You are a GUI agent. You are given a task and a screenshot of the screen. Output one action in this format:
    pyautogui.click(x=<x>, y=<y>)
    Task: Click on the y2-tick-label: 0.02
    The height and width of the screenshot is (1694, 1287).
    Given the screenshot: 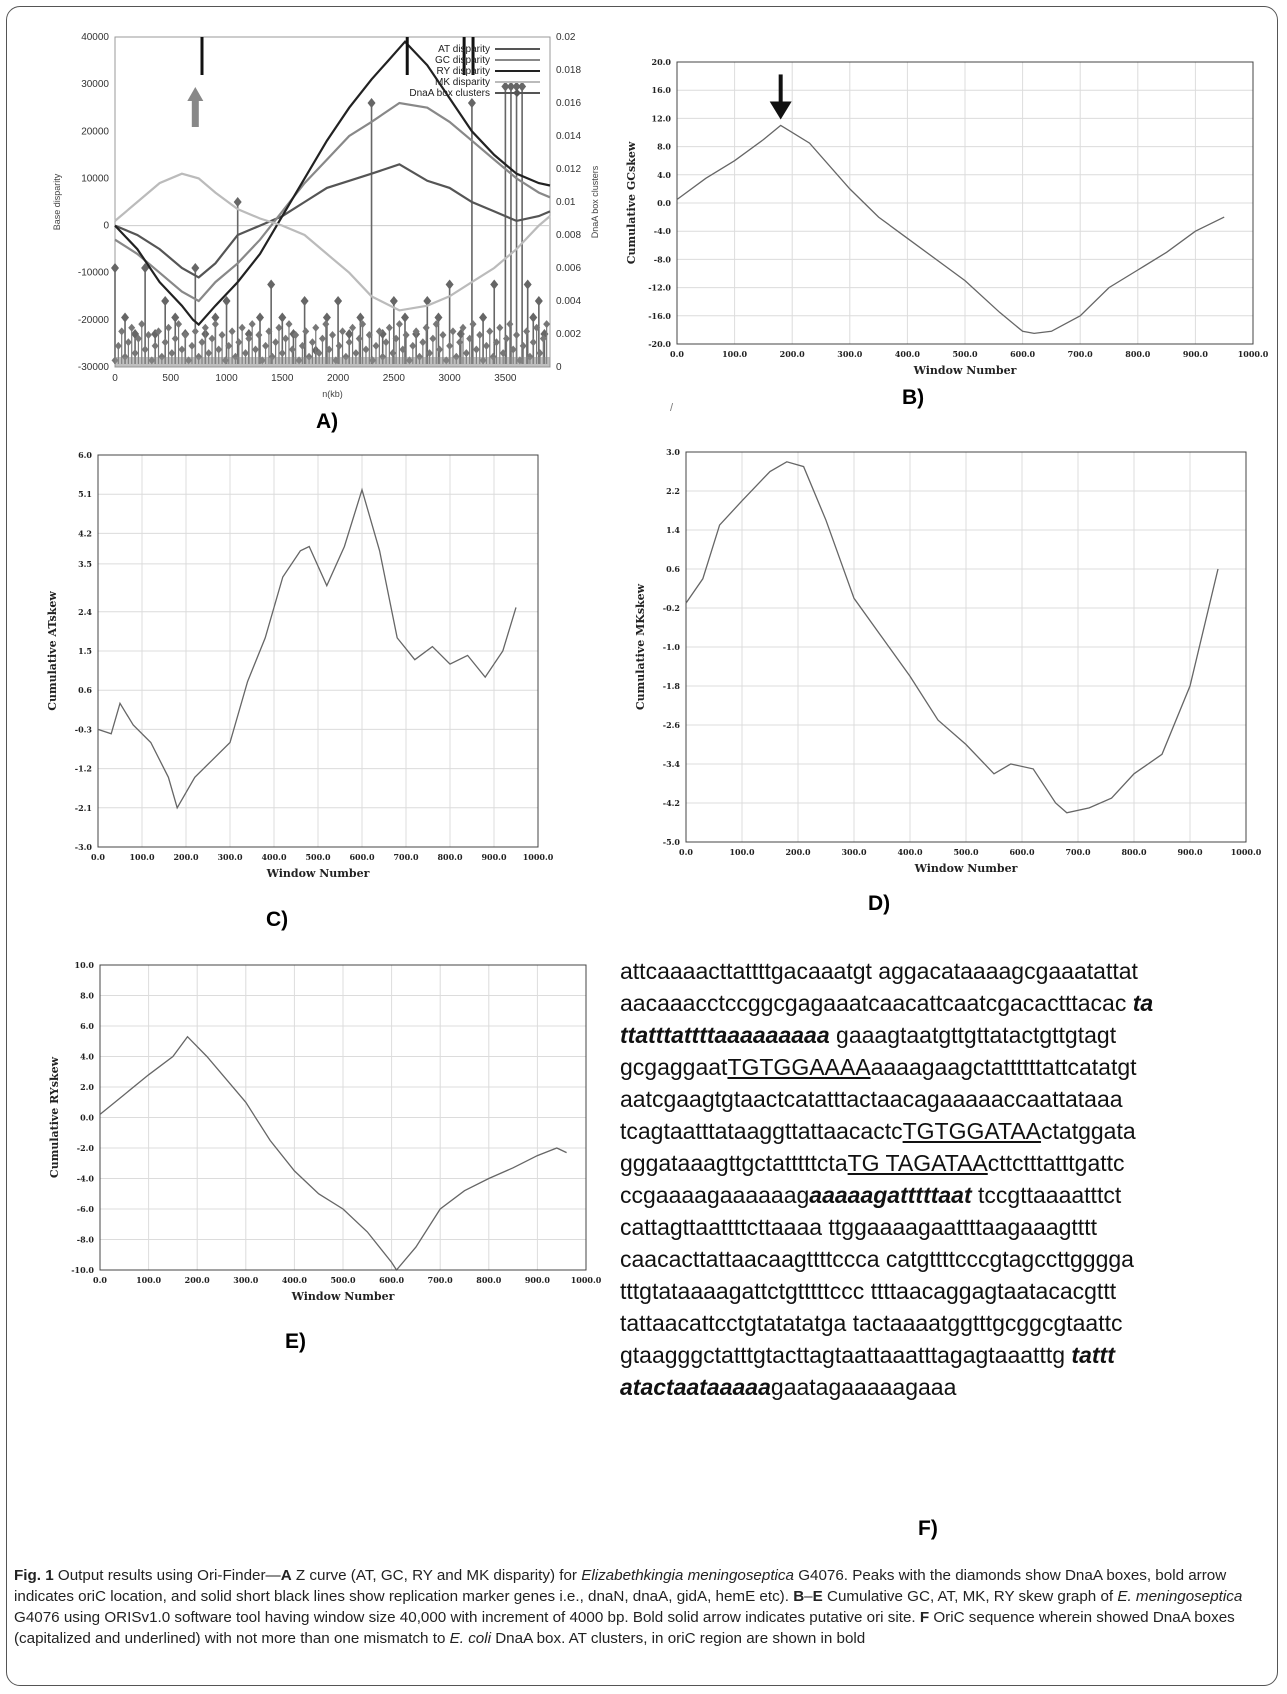 What is the action you would take?
    pyautogui.click(x=566, y=37)
    